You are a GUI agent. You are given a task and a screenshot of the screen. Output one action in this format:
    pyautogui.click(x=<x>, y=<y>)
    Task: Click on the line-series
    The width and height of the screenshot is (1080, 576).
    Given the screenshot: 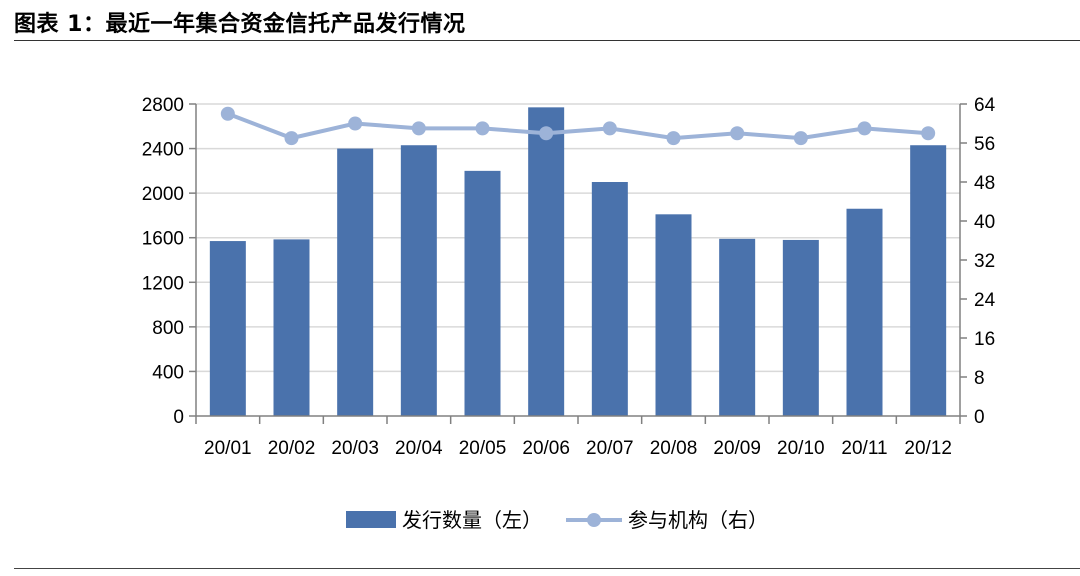 What is the action you would take?
    pyautogui.click(x=578, y=126)
    